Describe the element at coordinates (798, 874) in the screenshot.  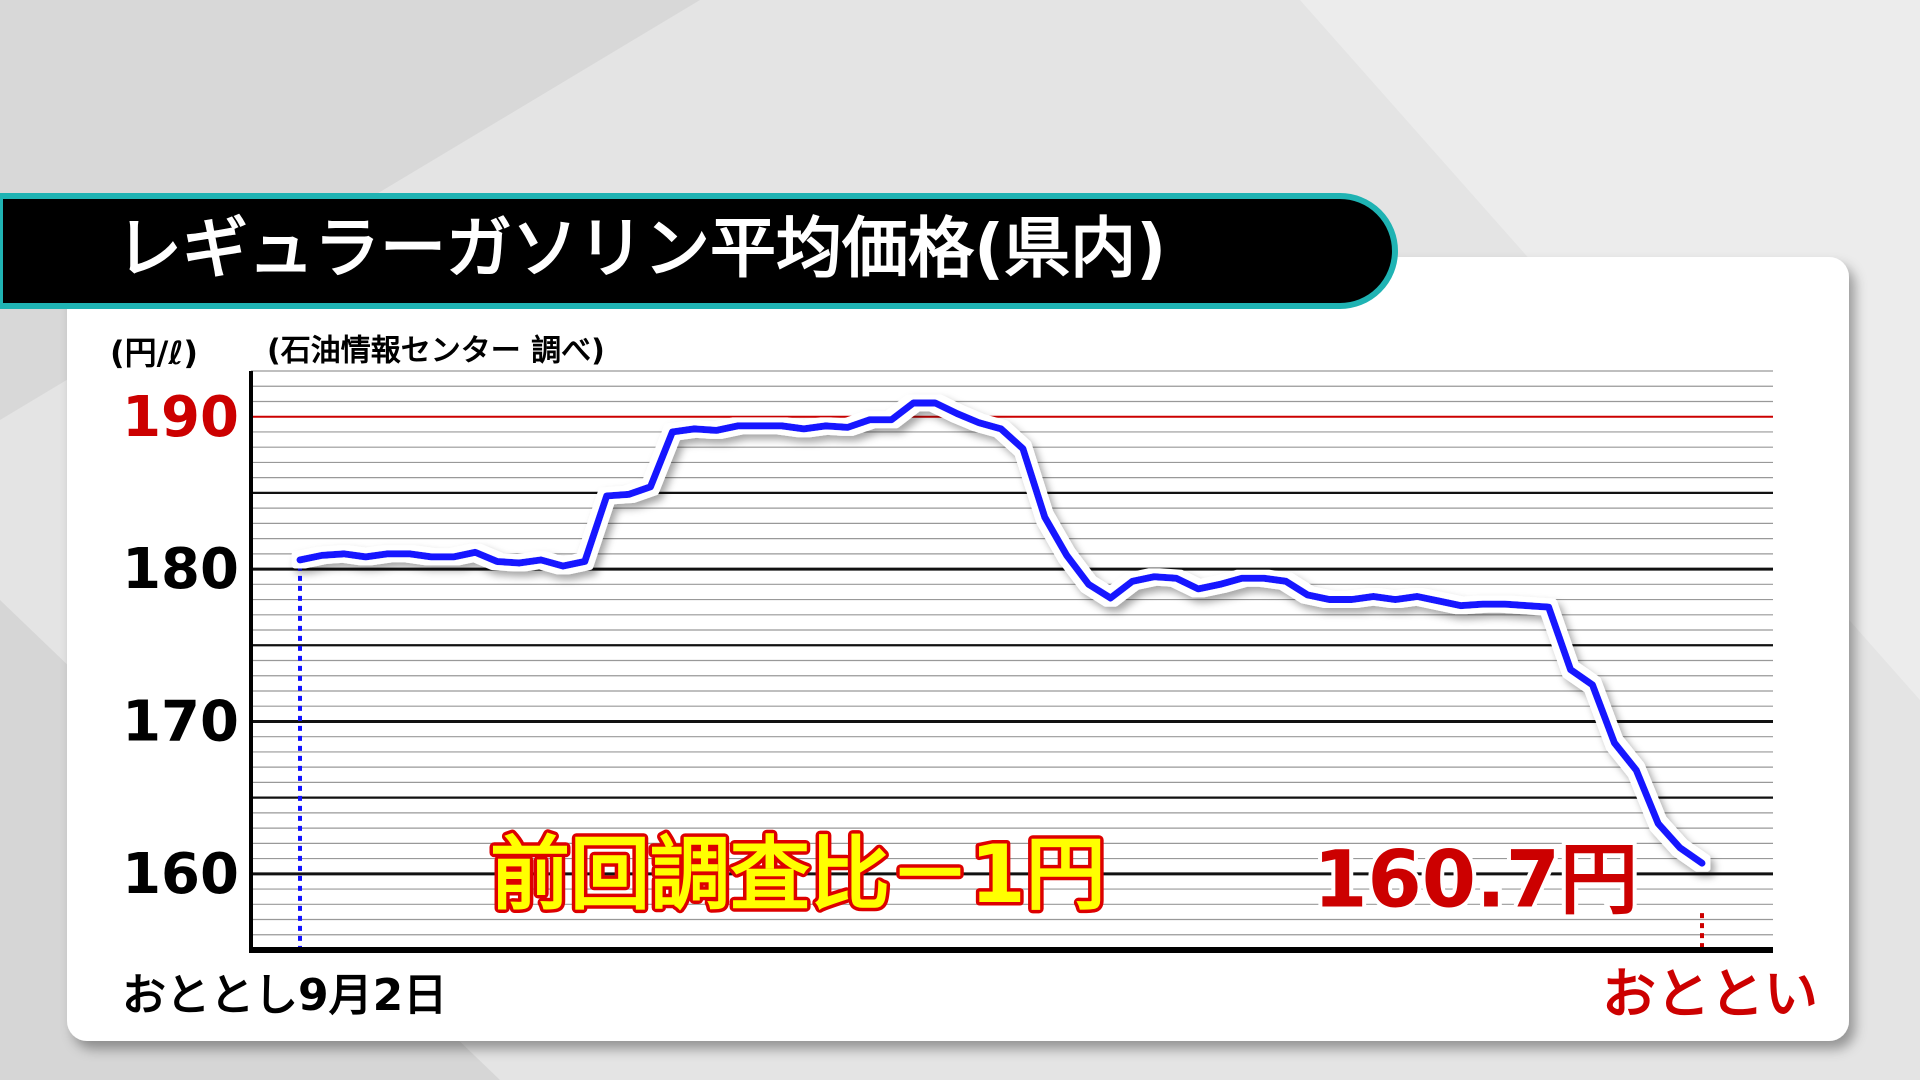
I see `annotation: 前回調査比－1円` at that location.